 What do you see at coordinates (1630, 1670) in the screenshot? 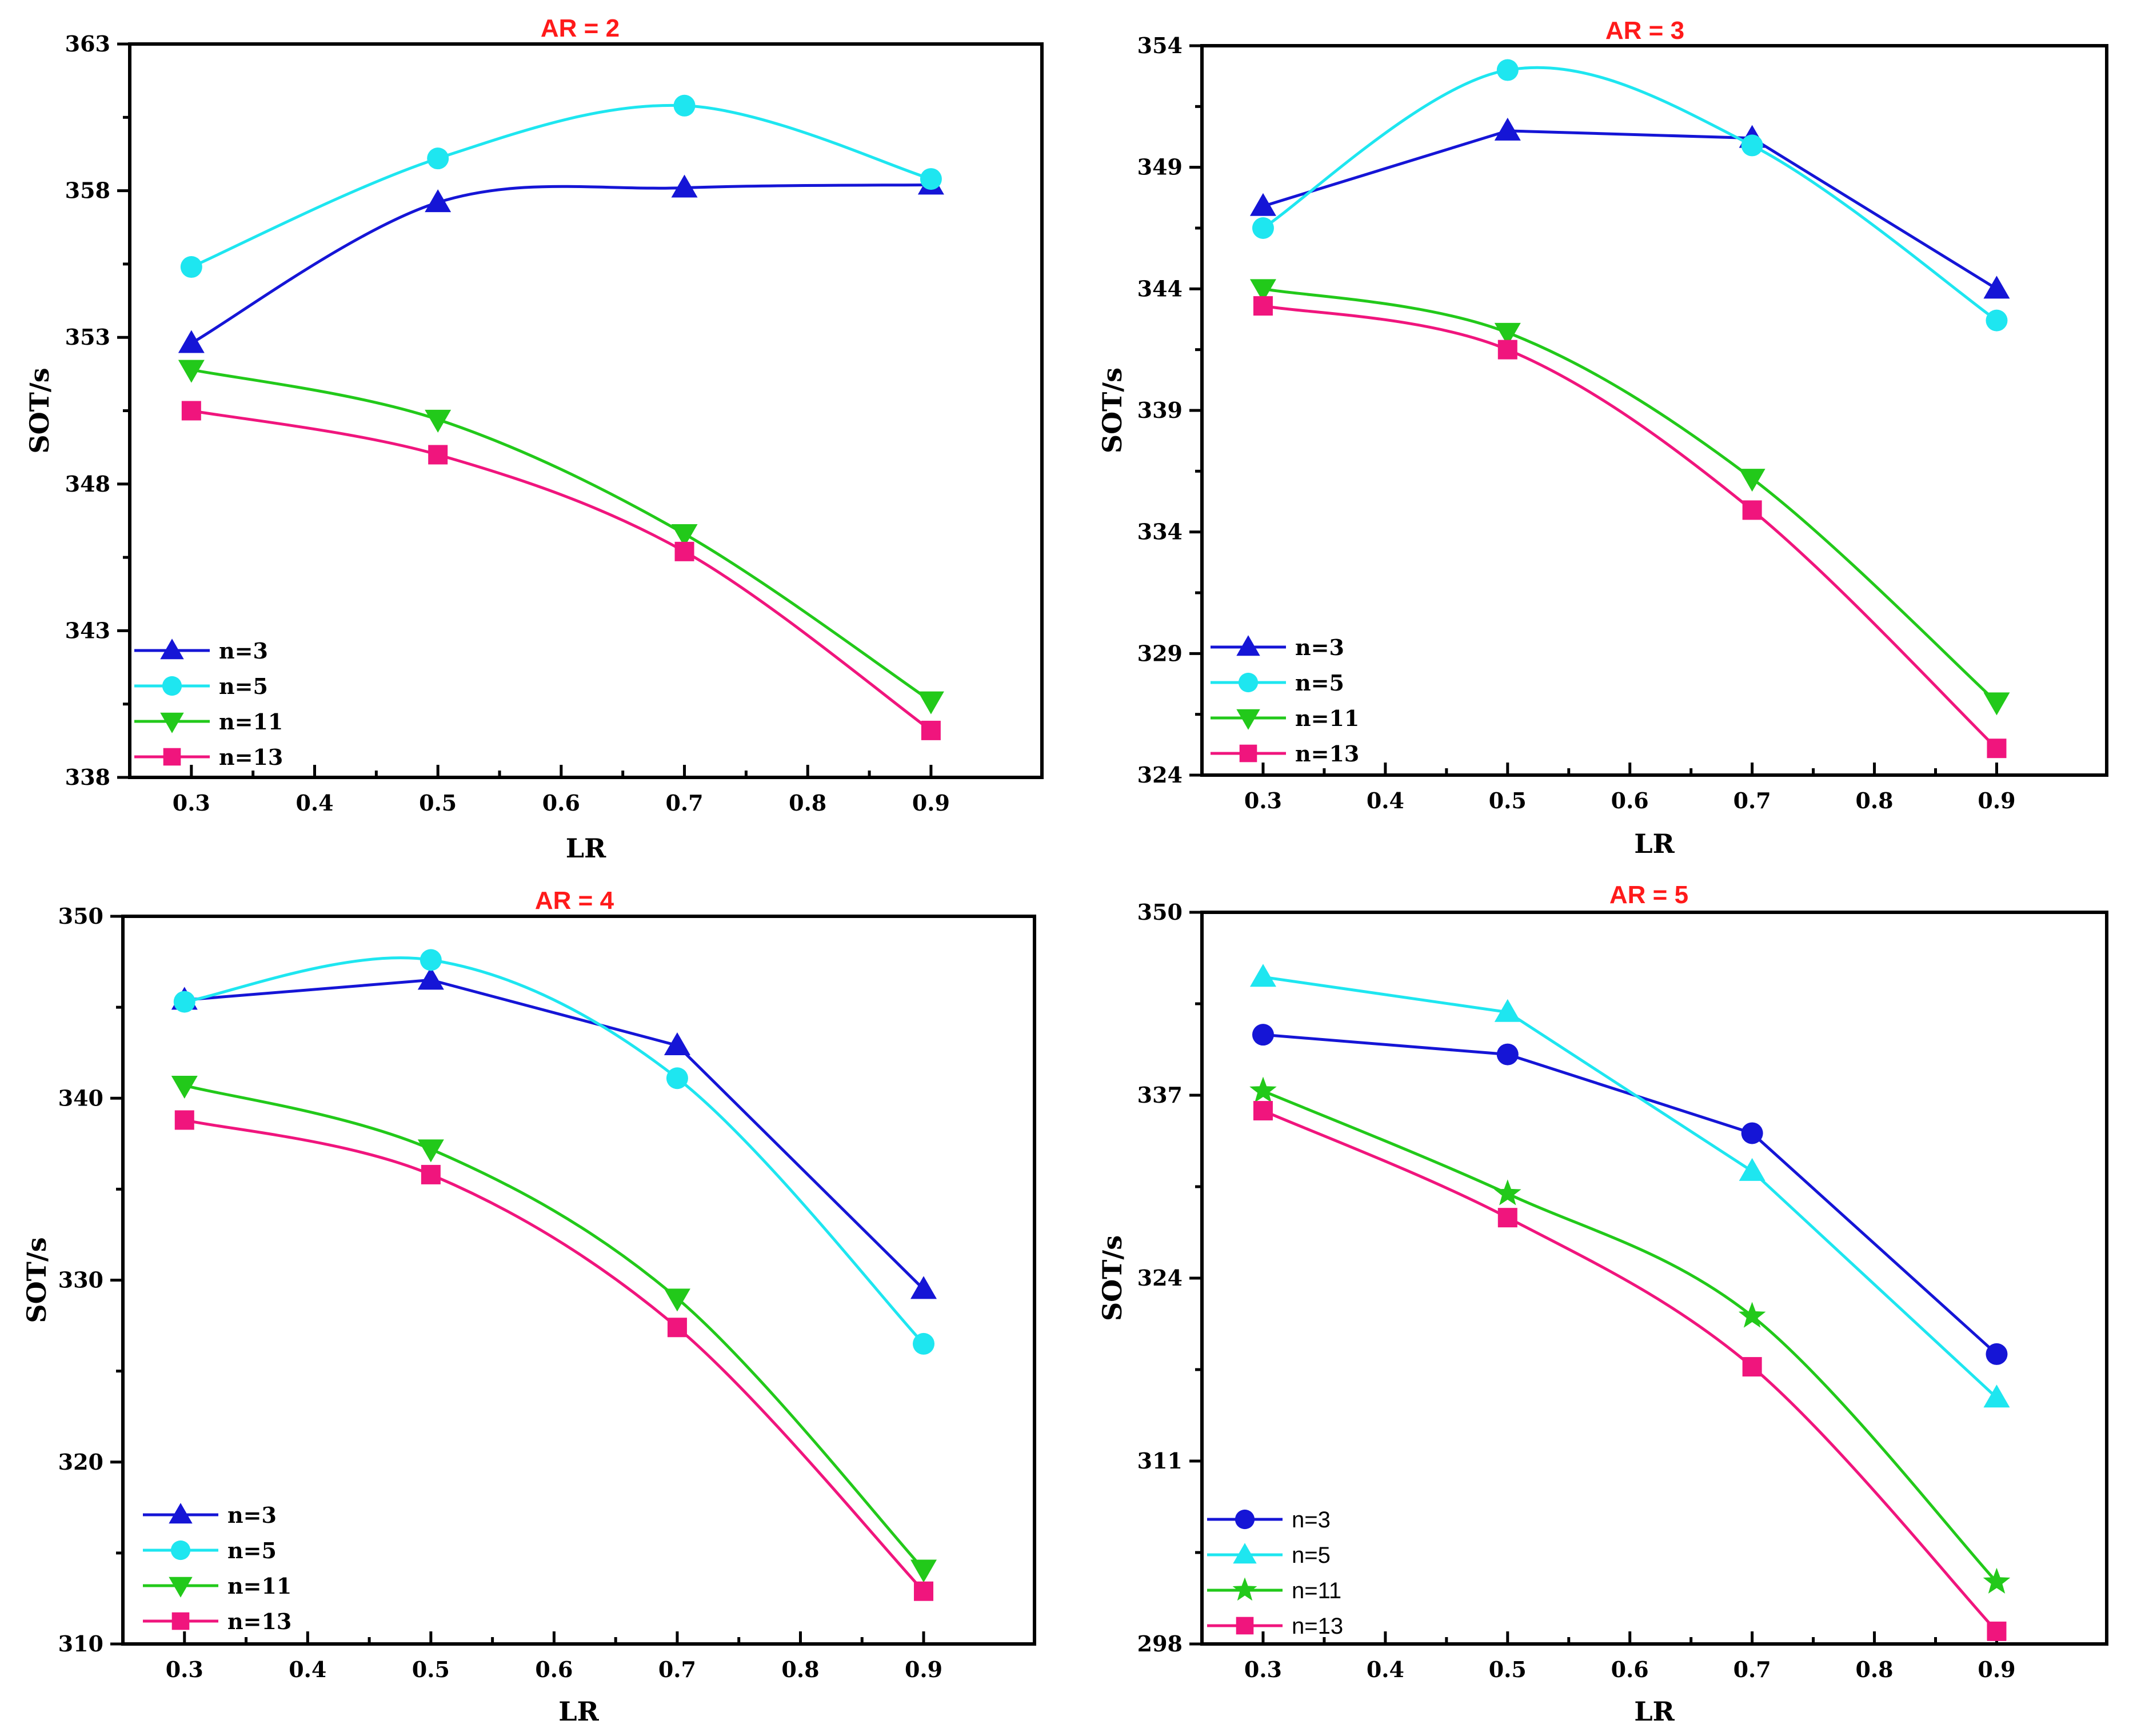
I see `x-tick-label: 0.6` at bounding box center [1630, 1670].